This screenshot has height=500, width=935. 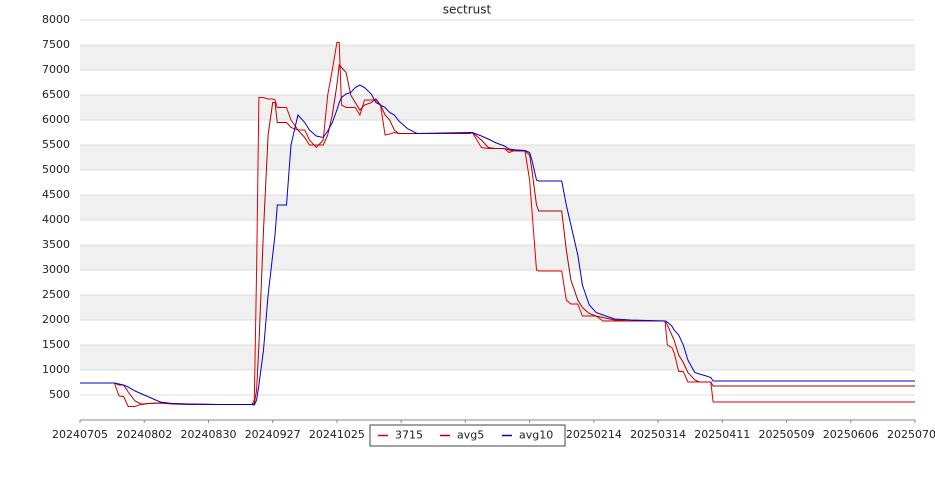 I want to click on y-tick-label: 1500, so click(x=56, y=344).